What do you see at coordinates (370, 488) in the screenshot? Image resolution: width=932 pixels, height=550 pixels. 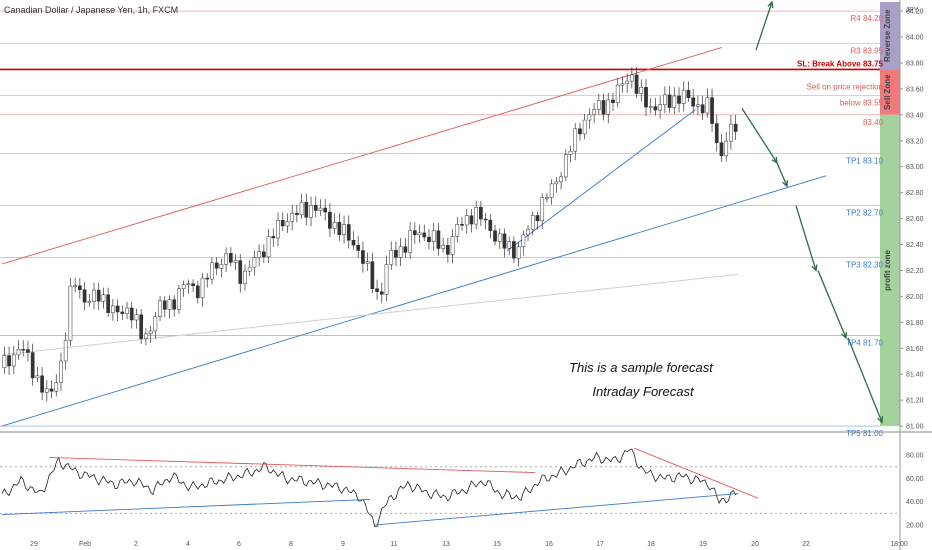 I see `rsi-line` at bounding box center [370, 488].